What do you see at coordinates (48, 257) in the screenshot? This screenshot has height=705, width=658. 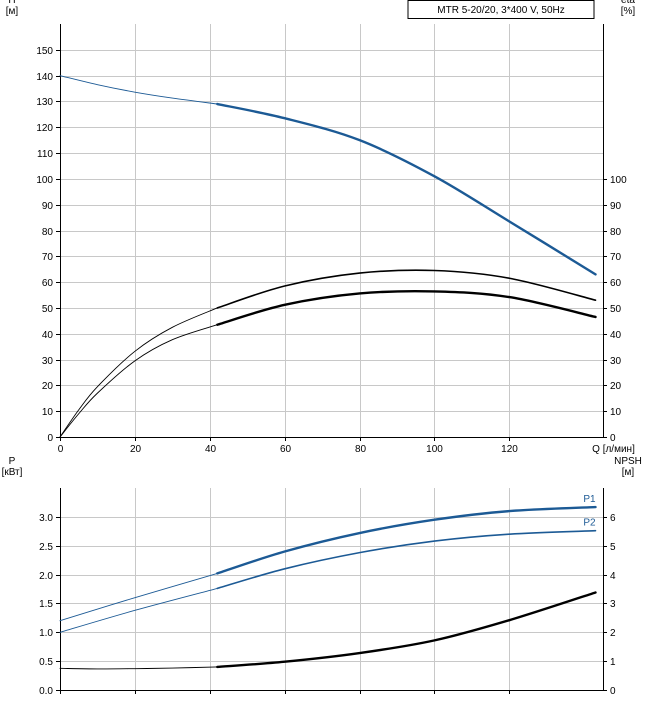 I see `left-tick-label: 70` at bounding box center [48, 257].